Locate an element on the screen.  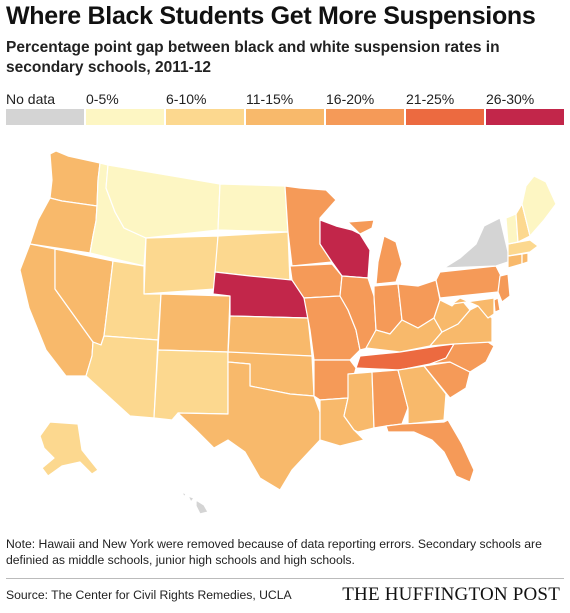
legend-label: 26-30% is located at coordinates (510, 99).